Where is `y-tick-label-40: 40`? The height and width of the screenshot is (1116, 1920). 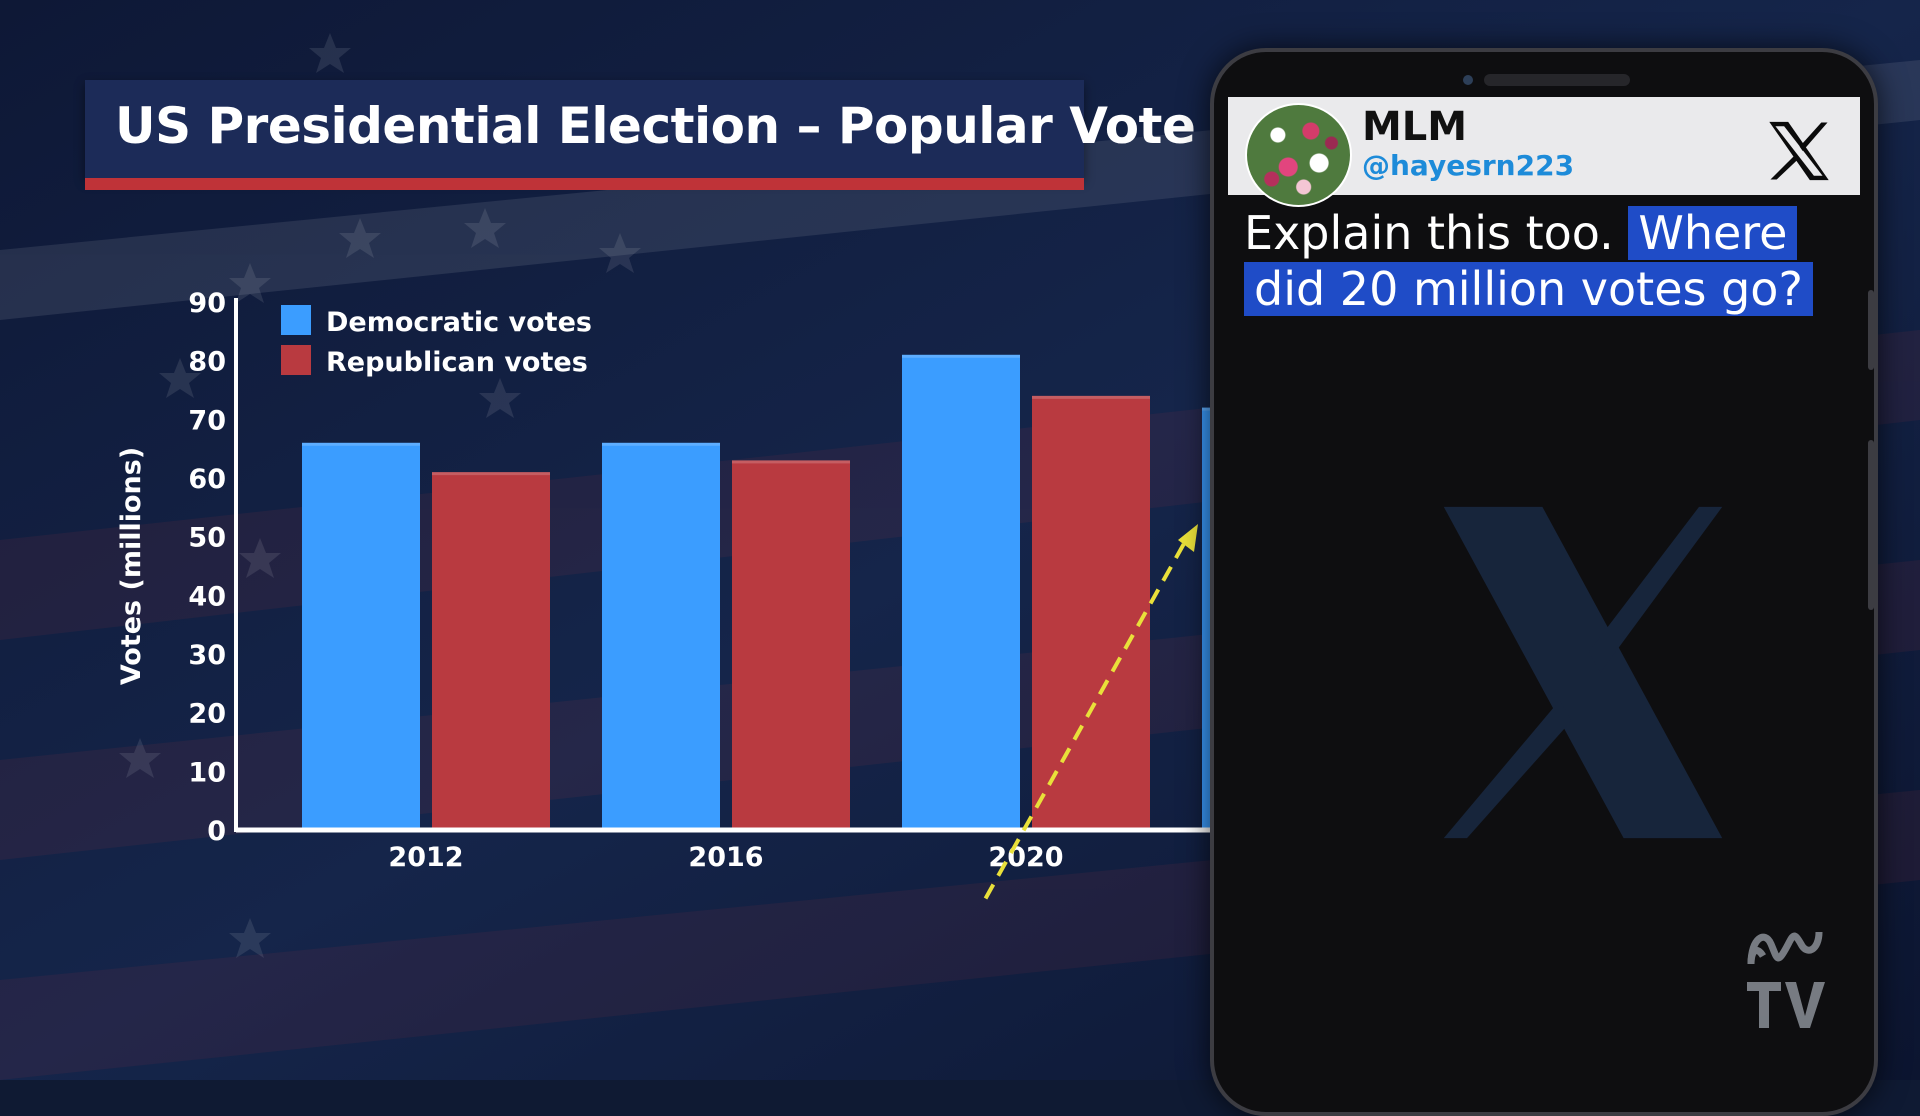 y-tick-label-40: 40 is located at coordinates (207, 596).